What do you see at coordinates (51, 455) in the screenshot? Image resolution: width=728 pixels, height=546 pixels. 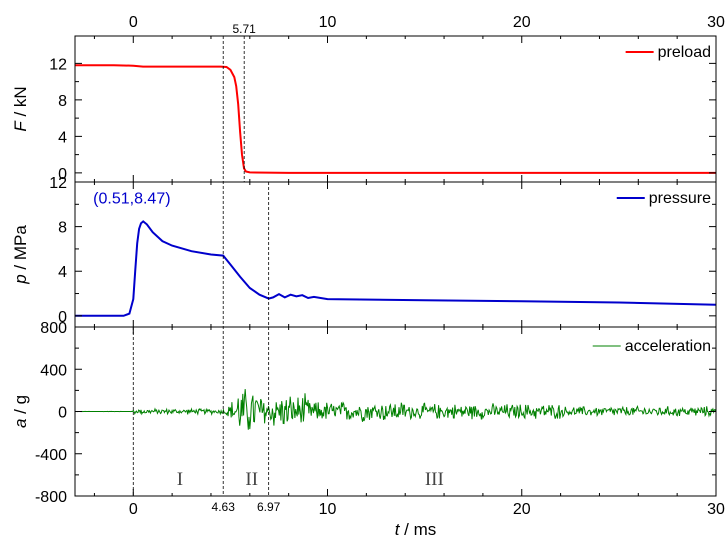 I see `y-tick-label-acceleration: -400` at bounding box center [51, 455].